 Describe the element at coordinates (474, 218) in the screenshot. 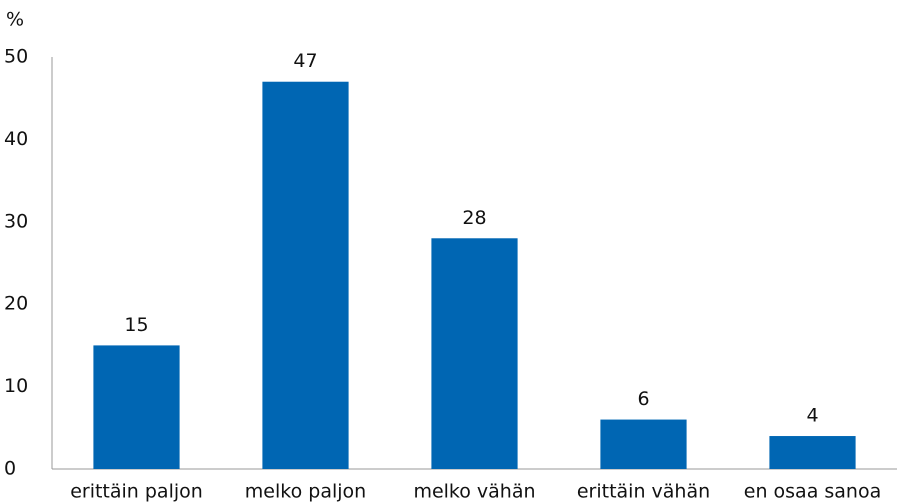

I see `data-label: 28` at that location.